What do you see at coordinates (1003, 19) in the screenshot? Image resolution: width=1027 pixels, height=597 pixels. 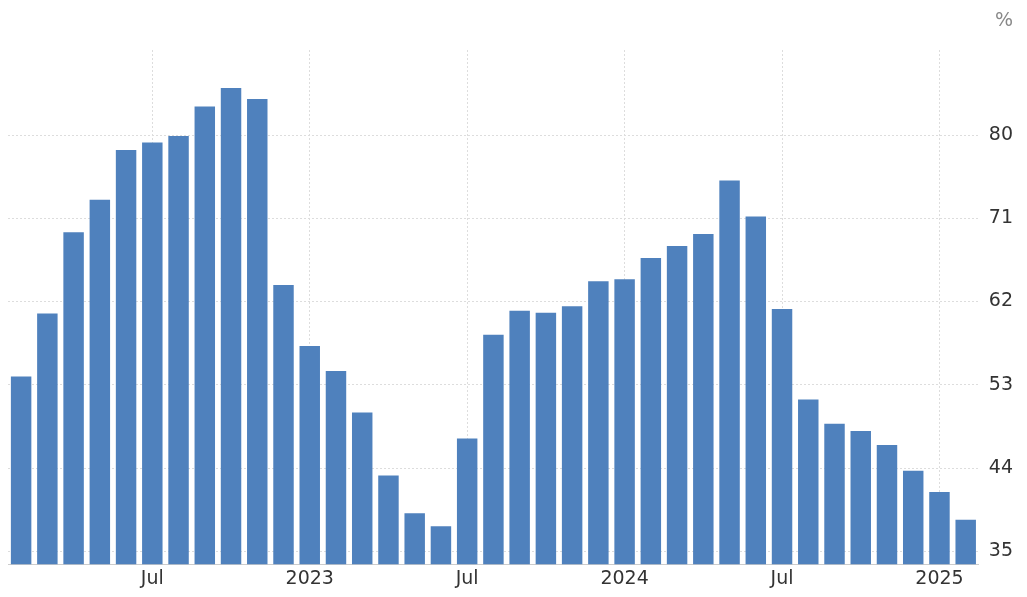 I see `y-axis-title: %` at bounding box center [1003, 19].